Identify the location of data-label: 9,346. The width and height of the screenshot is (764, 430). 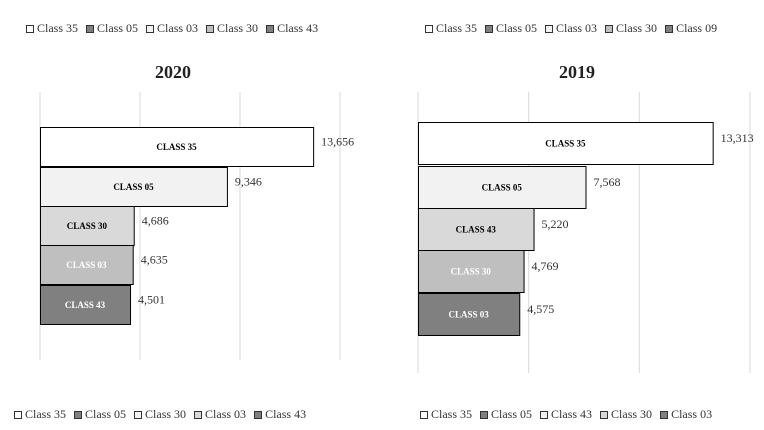
(248, 182).